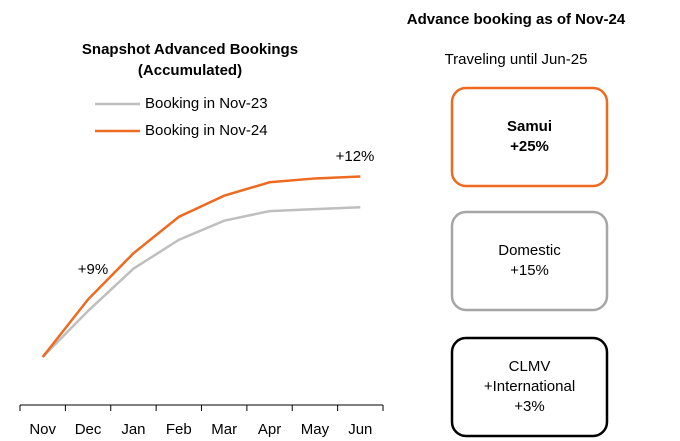  I want to click on panel-subtitle: Traveling until Jun-25, so click(516, 59).